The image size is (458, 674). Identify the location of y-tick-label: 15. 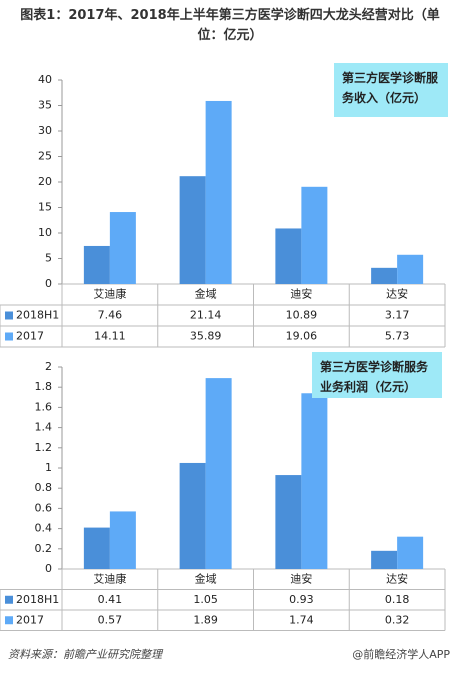
(45, 207).